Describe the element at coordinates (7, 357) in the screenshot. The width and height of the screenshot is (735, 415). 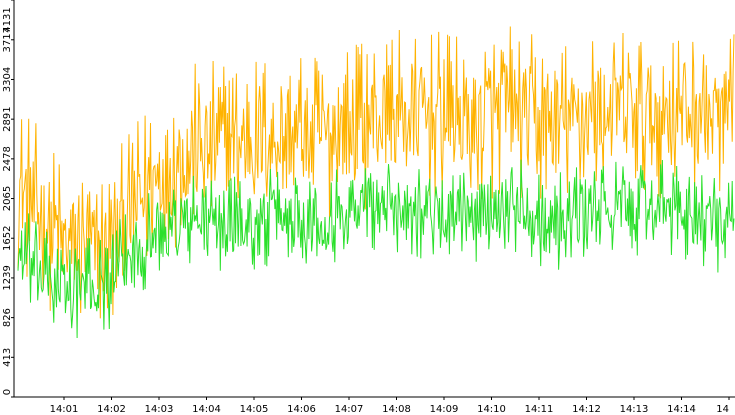
I see `y-tick-label: 413` at that location.